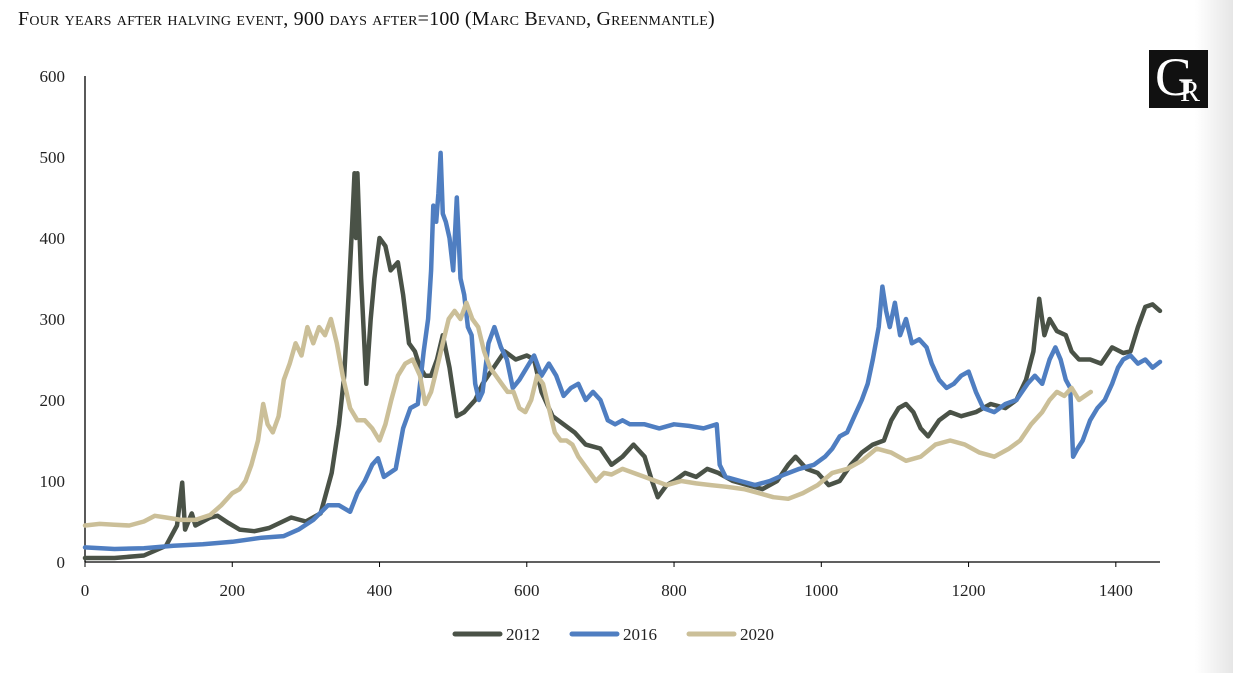 Image resolution: width=1233 pixels, height=673 pixels. What do you see at coordinates (53, 481) in the screenshot?
I see `y-tick-label: 100` at bounding box center [53, 481].